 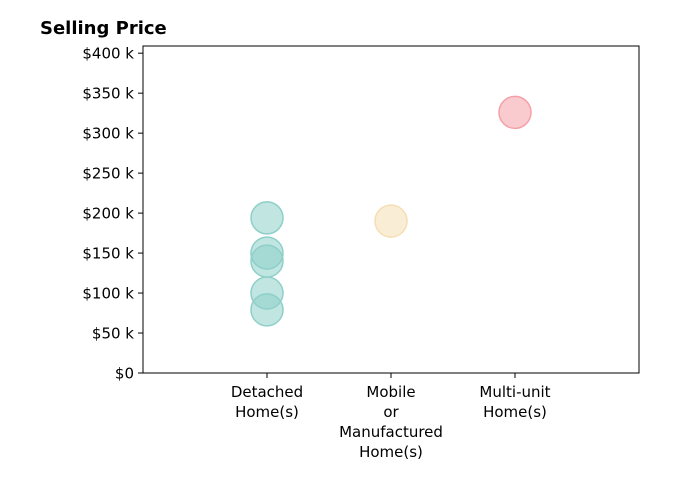 What do you see at coordinates (108, 134) in the screenshot?
I see `y-tick-label: $300 k` at bounding box center [108, 134].